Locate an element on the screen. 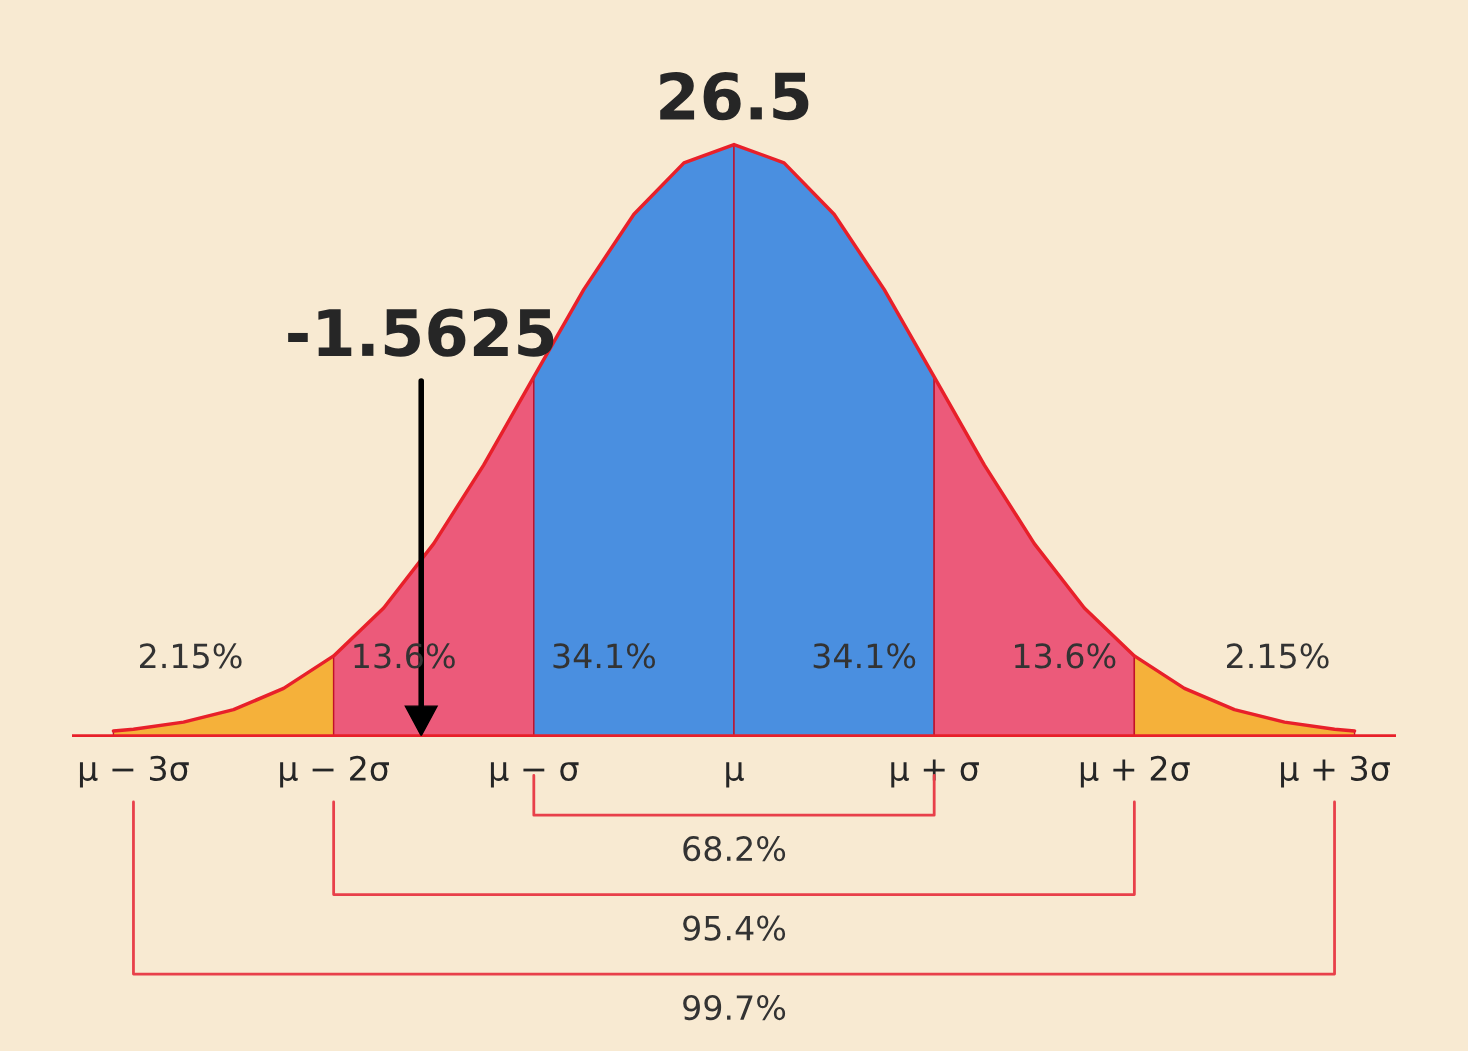 This screenshot has height=1051, width=1468. x-tick-label: μ + 2σ is located at coordinates (1135, 771).